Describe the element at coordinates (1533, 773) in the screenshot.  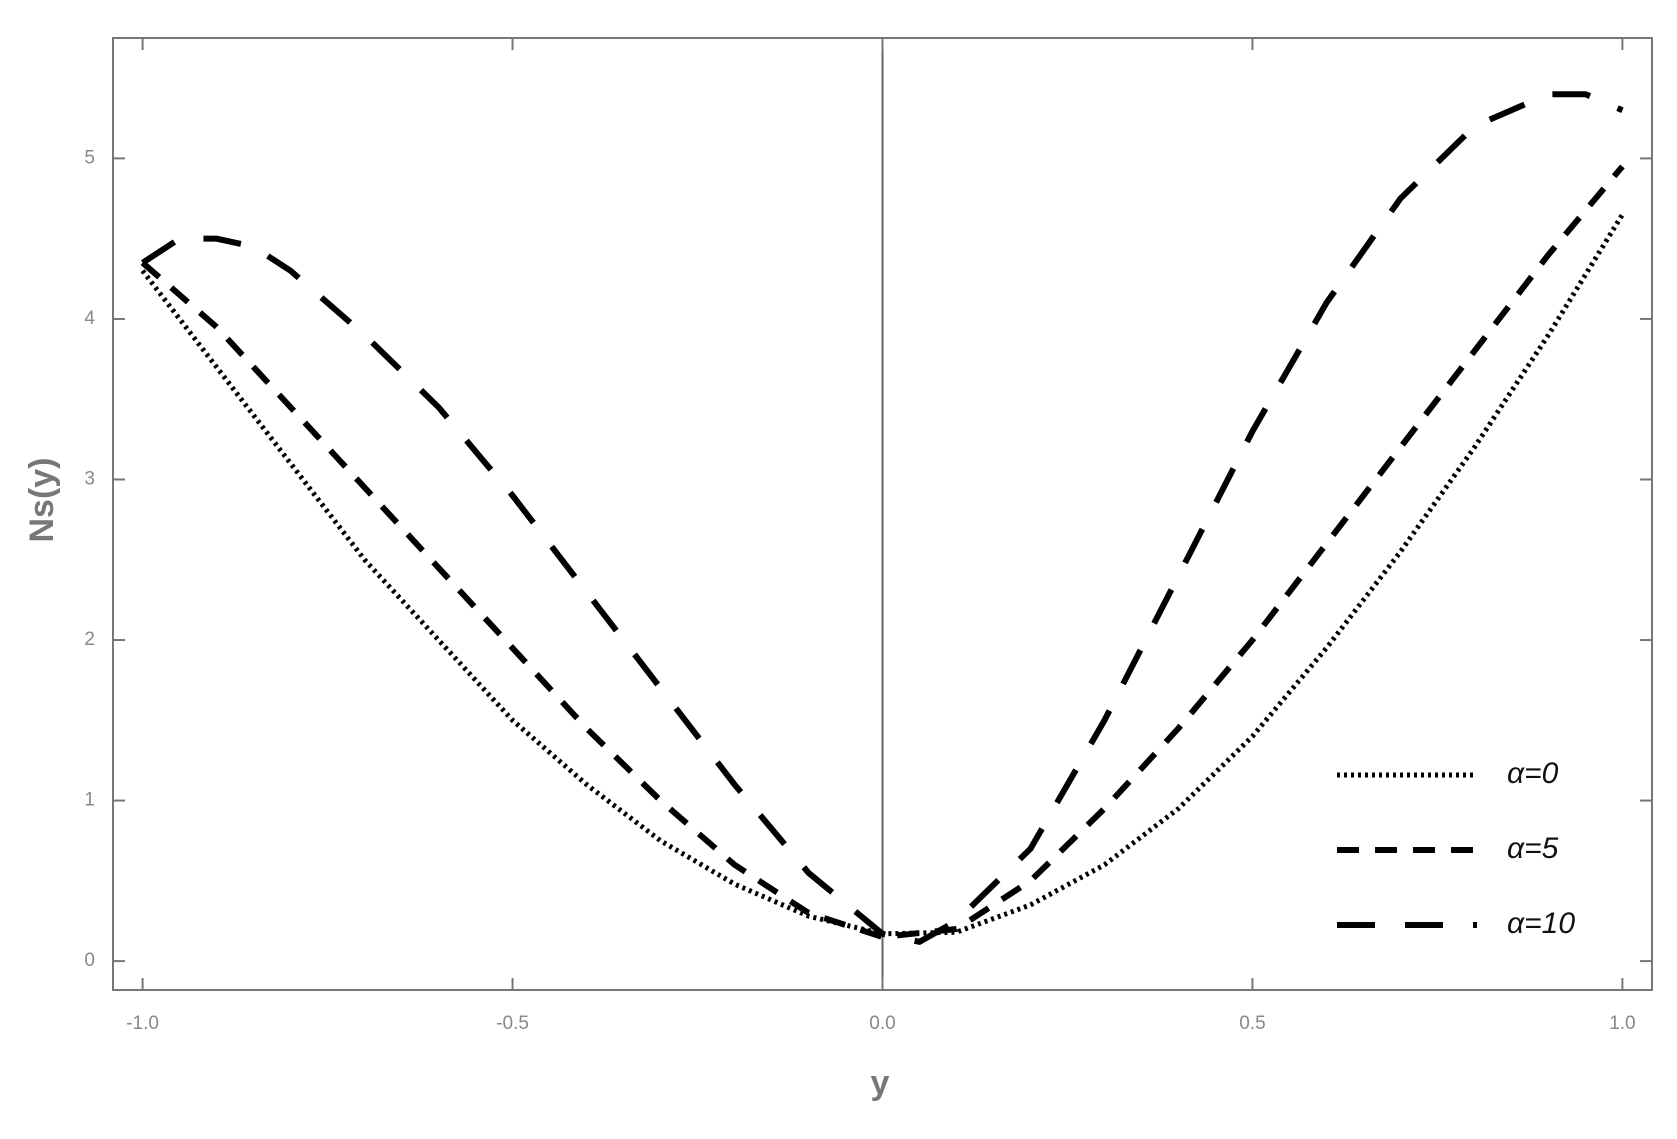
I see `legend-label: α=0` at that location.